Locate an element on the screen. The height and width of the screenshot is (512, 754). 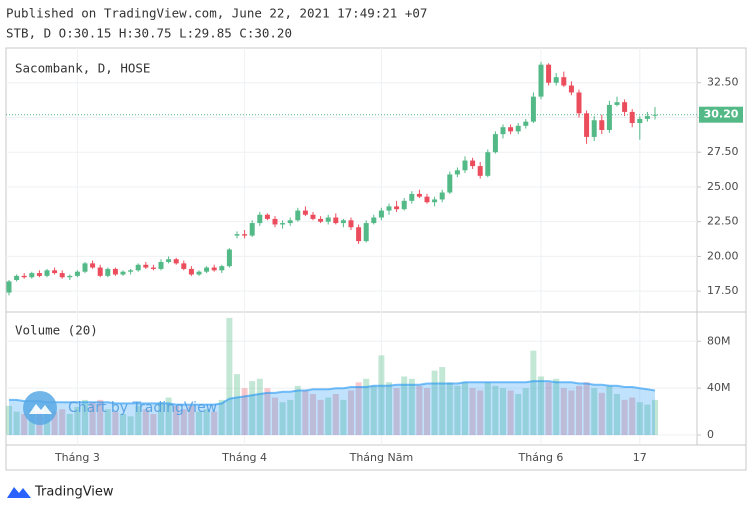
footer-brand: TradingView is located at coordinates (74, 492).